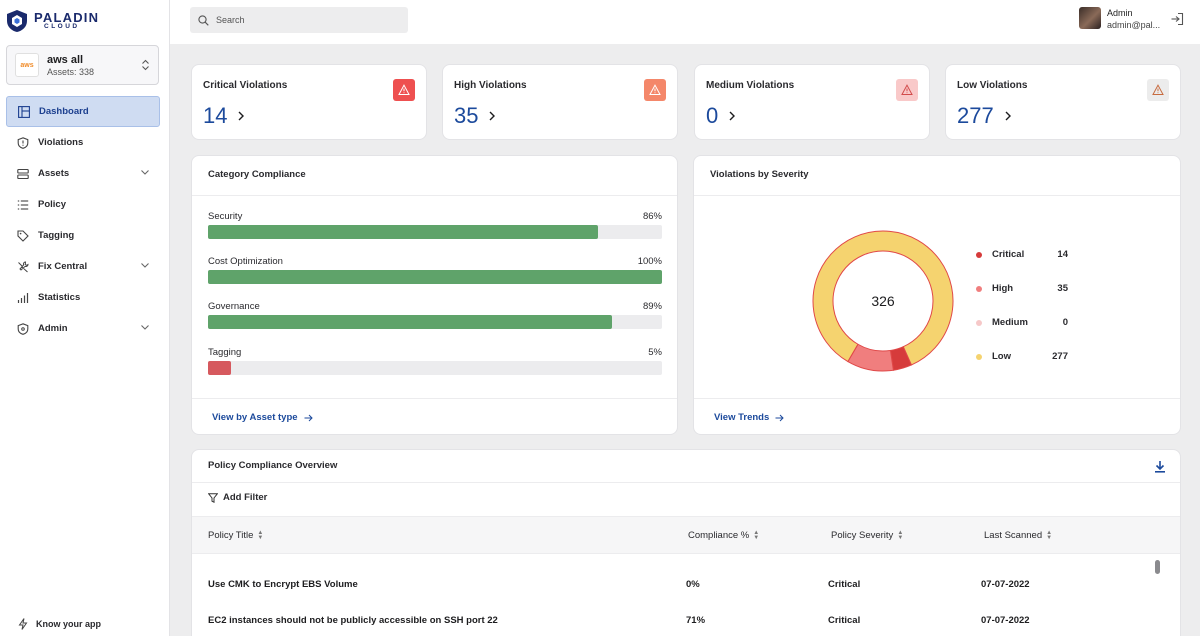 Image resolution: width=1200 pixels, height=636 pixels. Describe the element at coordinates (721, 116) in the screenshot. I see `medium-count-link: 0` at that location.